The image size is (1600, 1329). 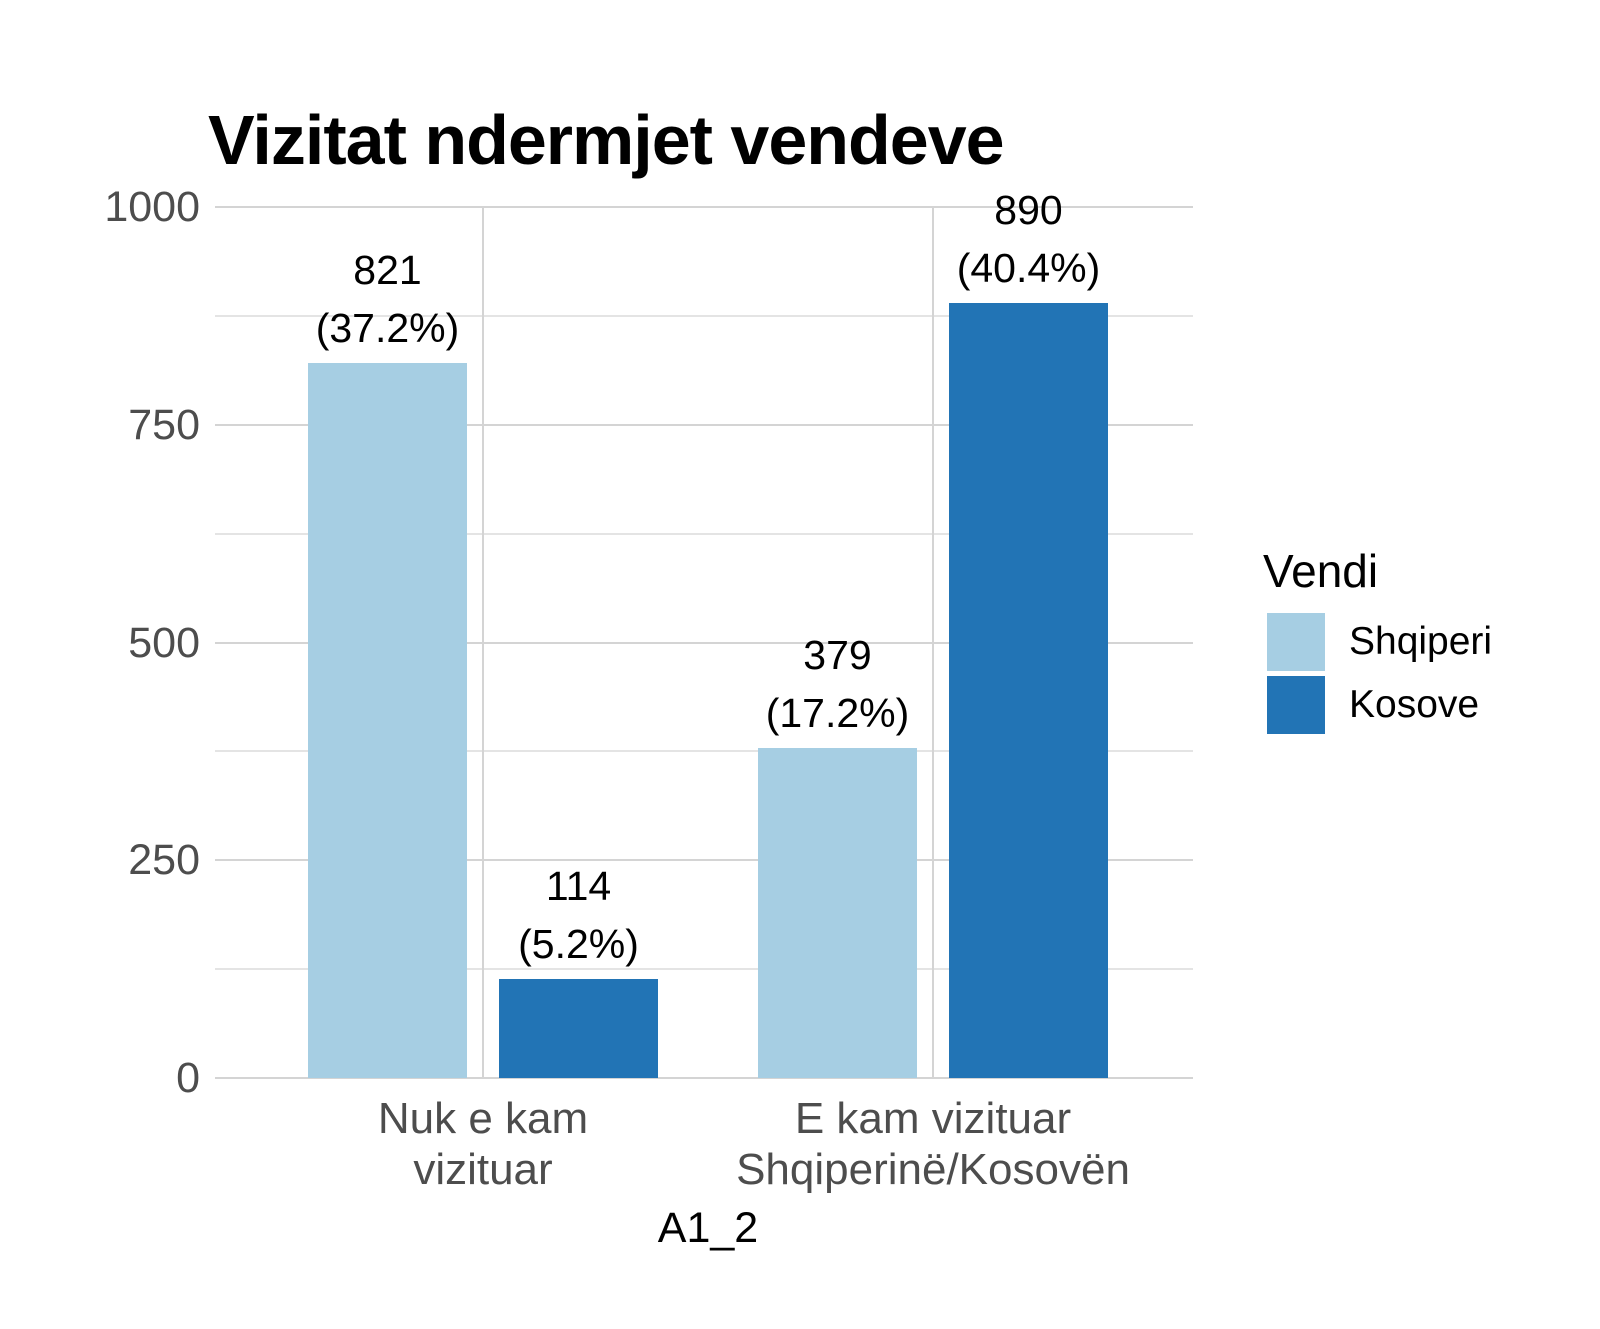 What do you see at coordinates (164, 424) in the screenshot?
I see `y-axis-tick-label: 750` at bounding box center [164, 424].